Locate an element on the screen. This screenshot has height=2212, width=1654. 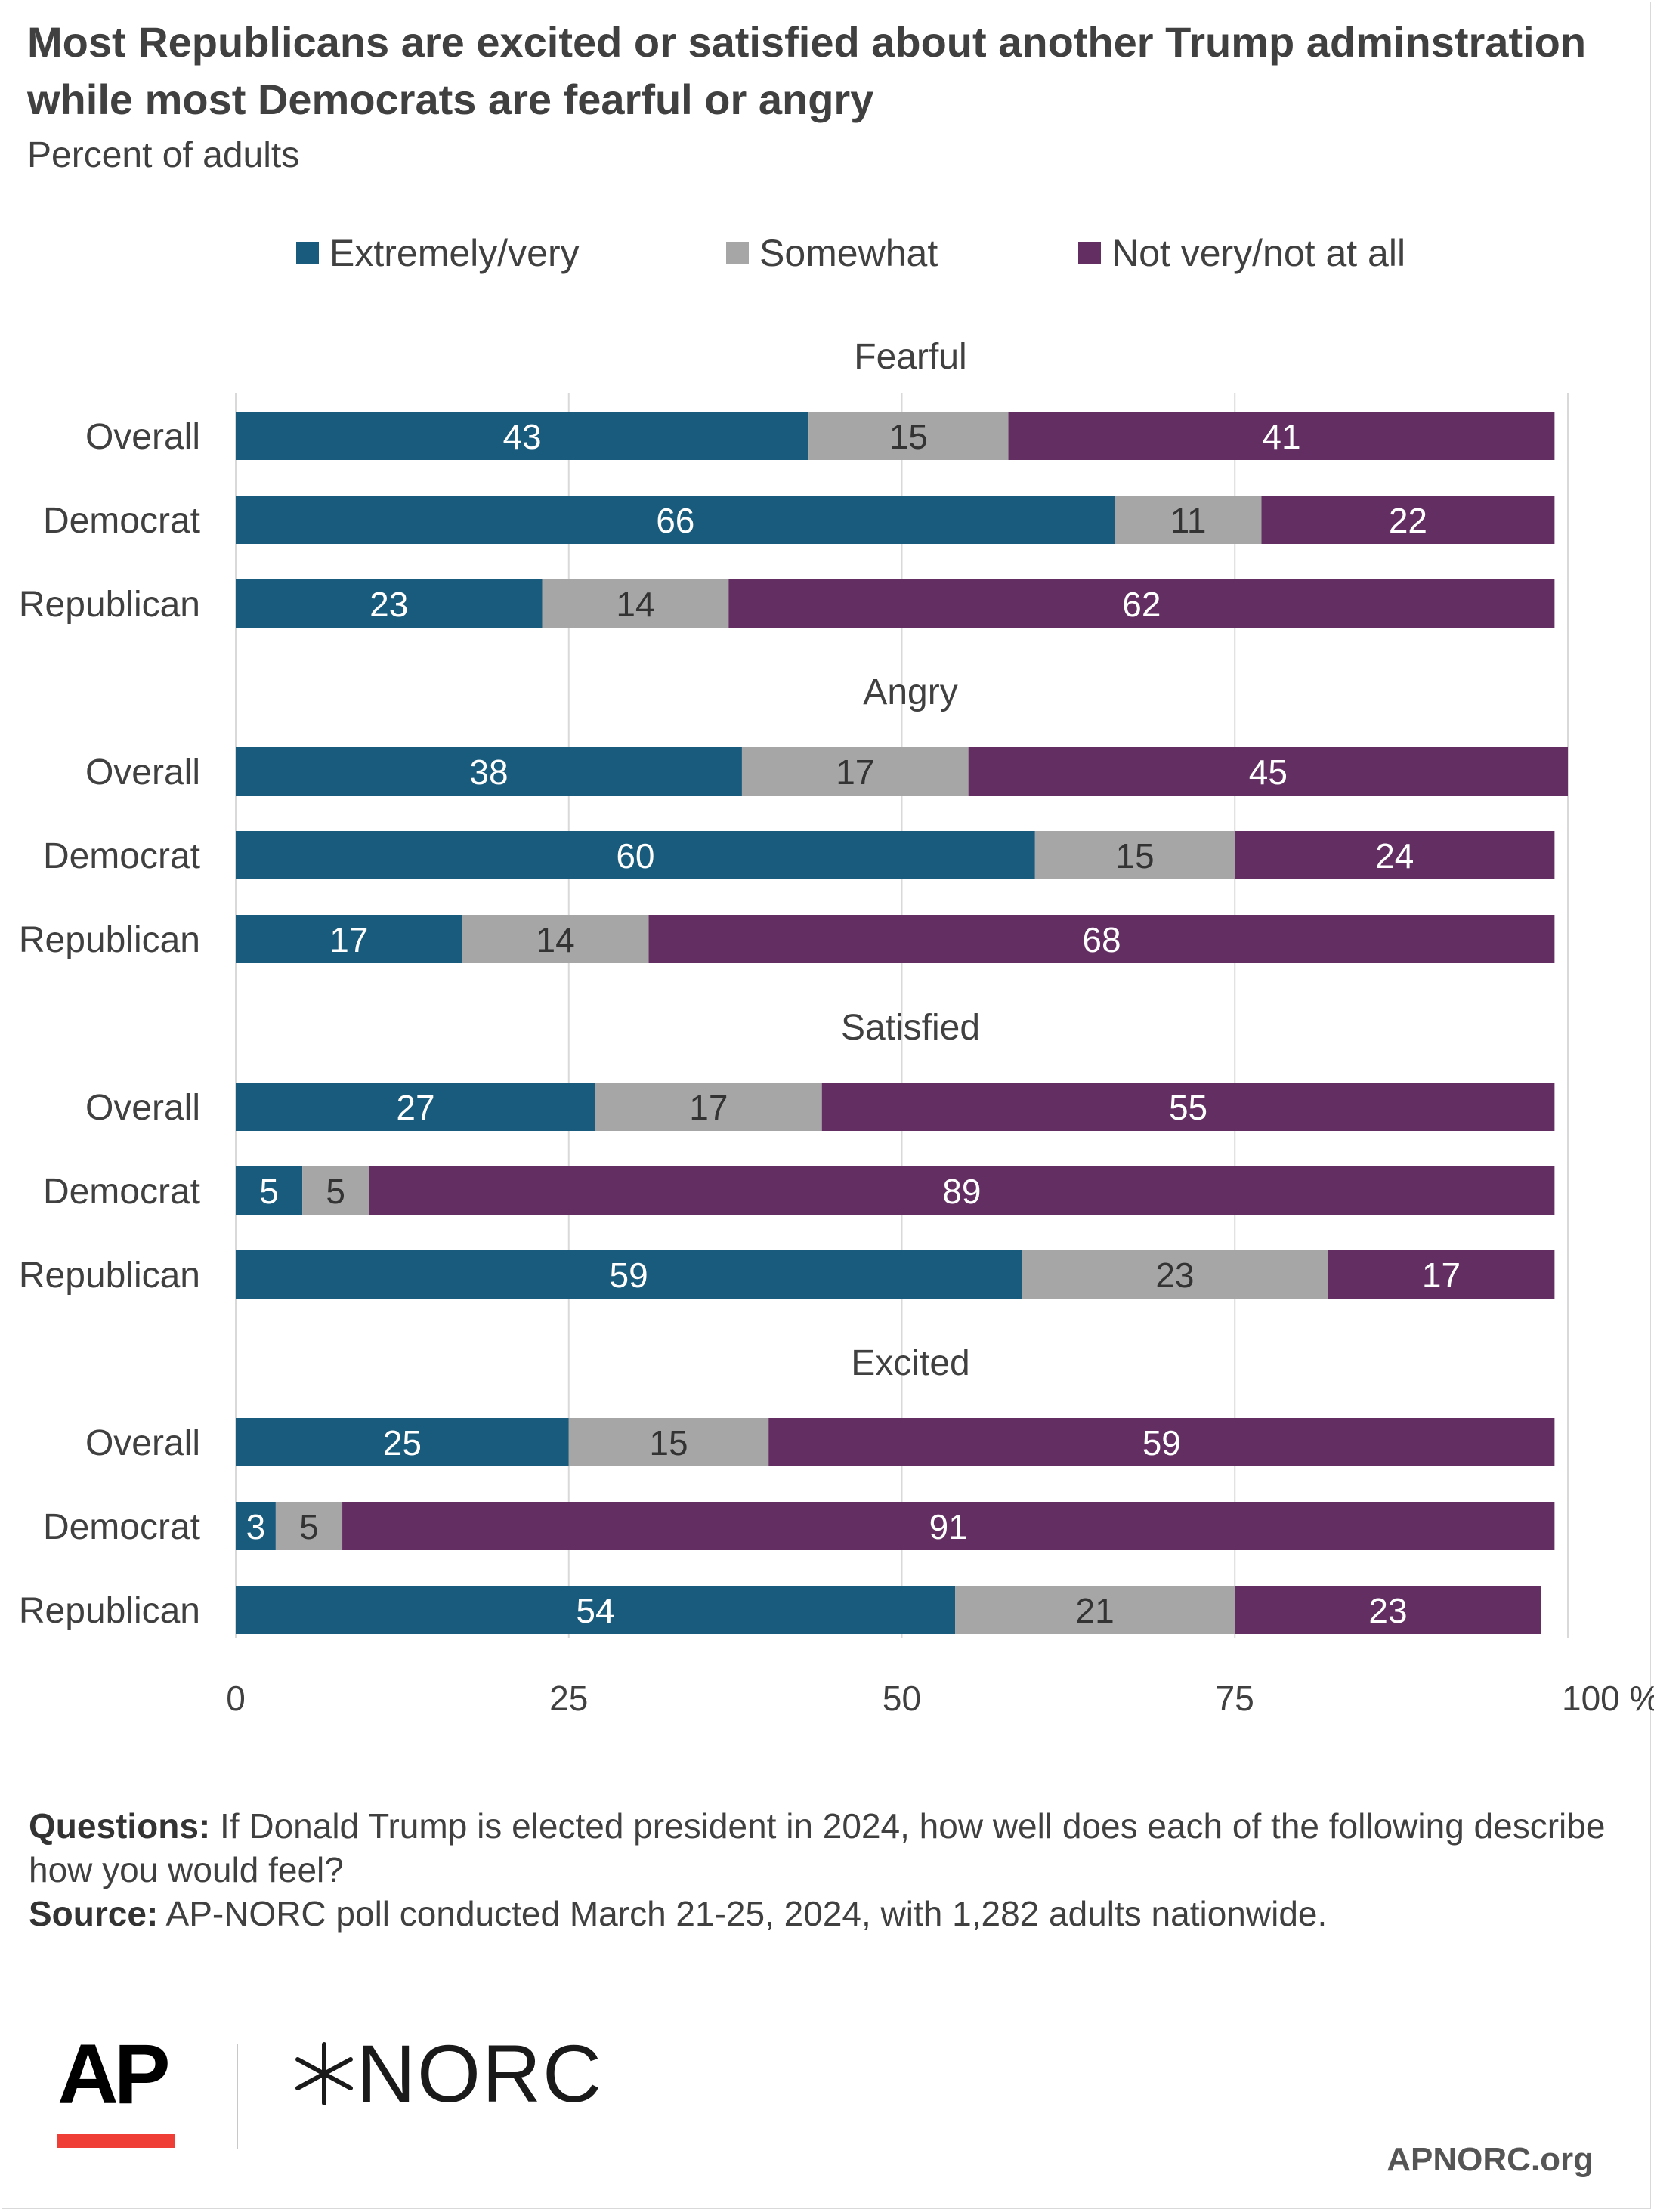
data-label: 55 is located at coordinates (1188, 1107).